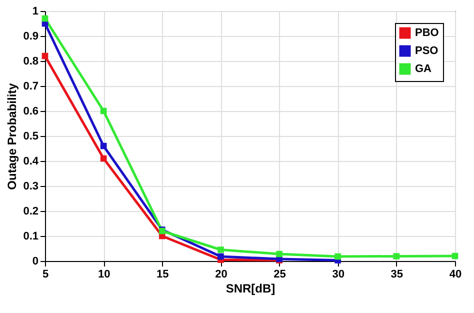 This screenshot has height=313, width=474. Describe the element at coordinates (35, 262) in the screenshot. I see `y-tick-label: 0` at that location.